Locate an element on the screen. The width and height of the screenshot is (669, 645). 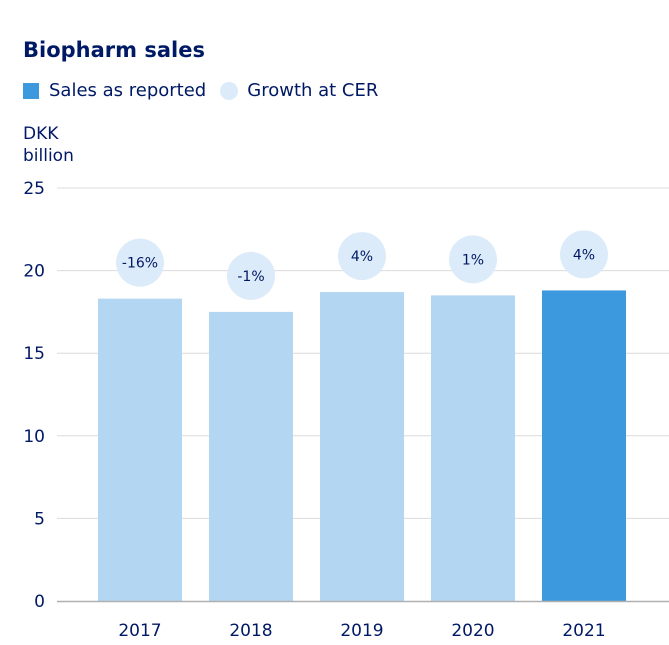
y-tick-label: 15 is located at coordinates (34, 354).